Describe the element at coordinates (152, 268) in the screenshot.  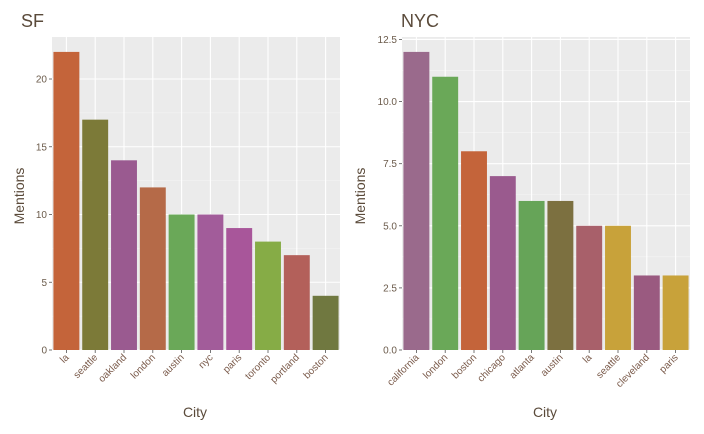
I see `sf-bar-london` at that location.